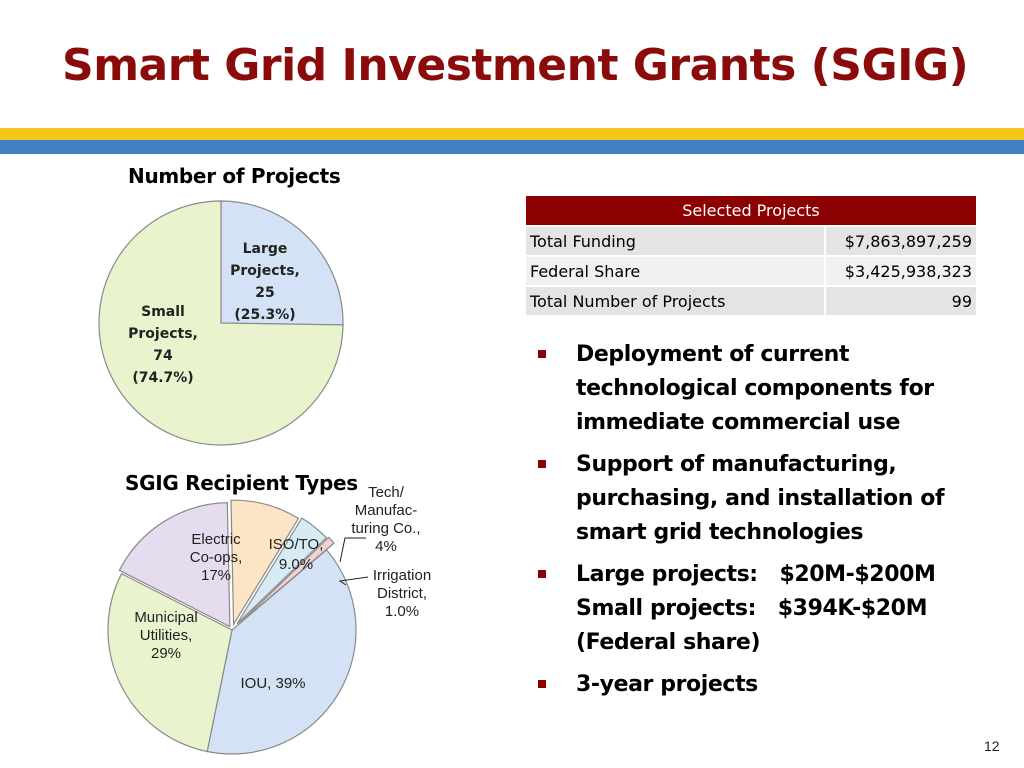 The height and width of the screenshot is (768, 1024). I want to click on pie-label-municipal-utilities: 29%, so click(166, 653).